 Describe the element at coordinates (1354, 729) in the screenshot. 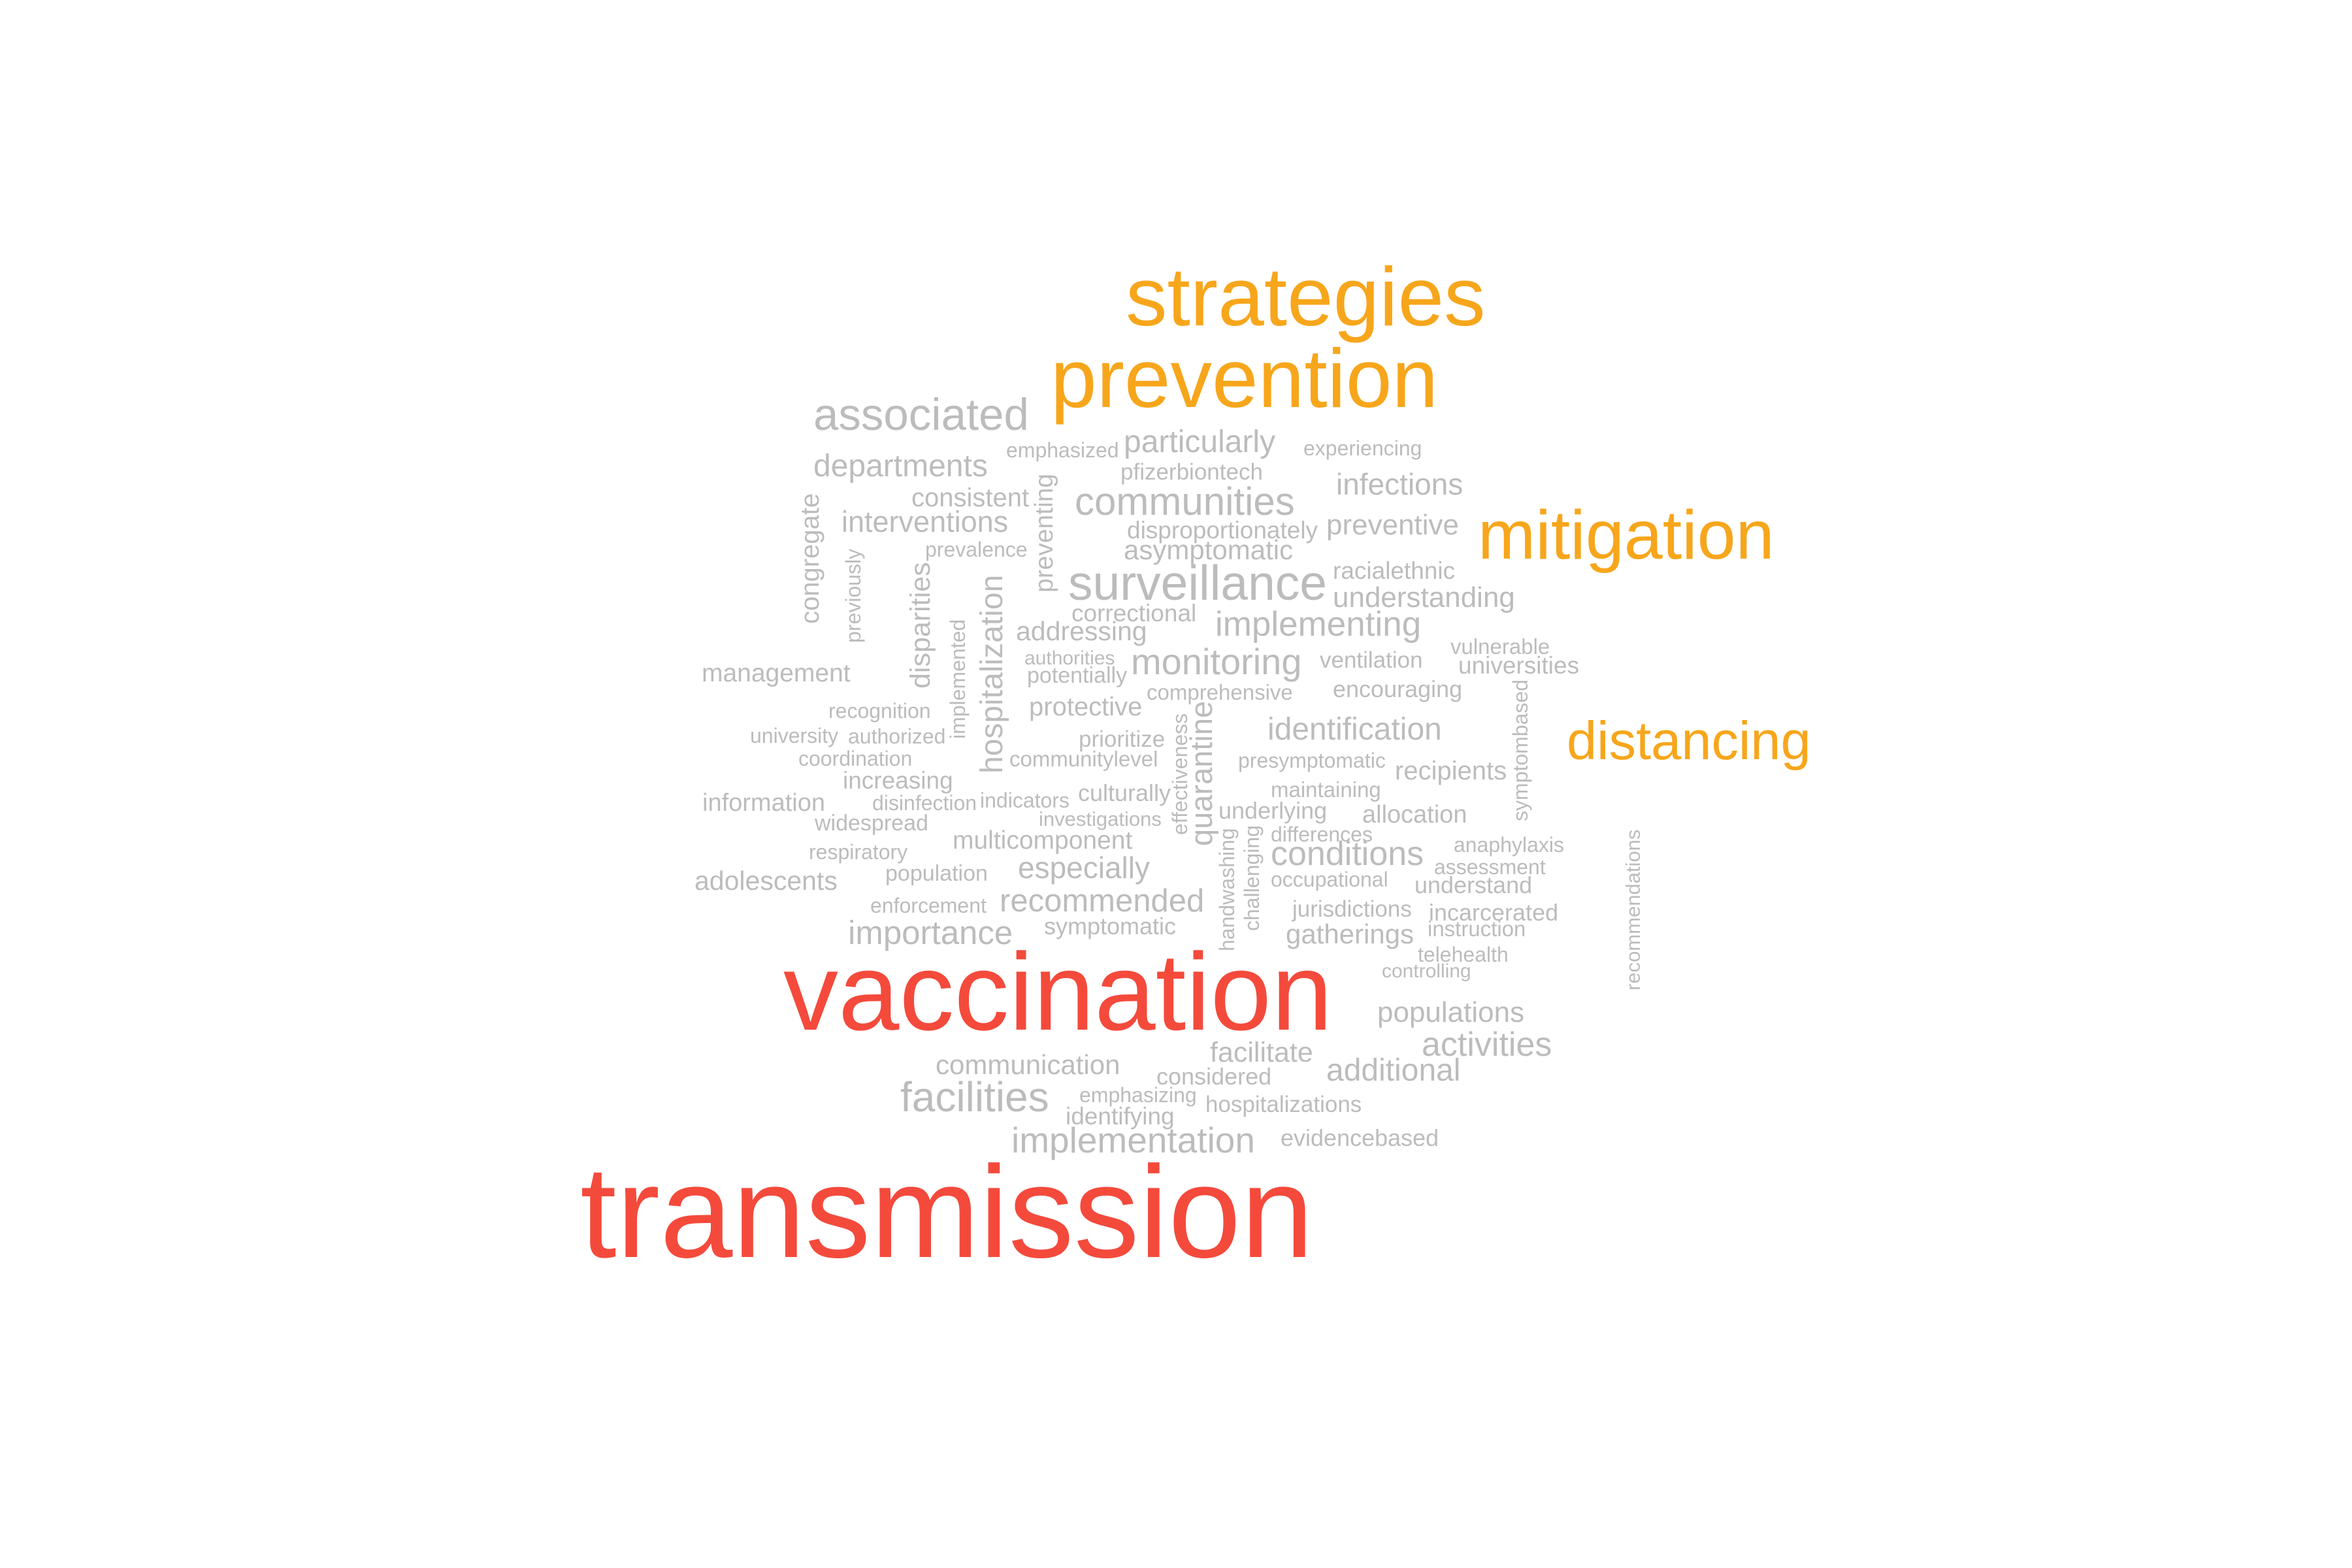

I see `cloud-word: identification` at that location.